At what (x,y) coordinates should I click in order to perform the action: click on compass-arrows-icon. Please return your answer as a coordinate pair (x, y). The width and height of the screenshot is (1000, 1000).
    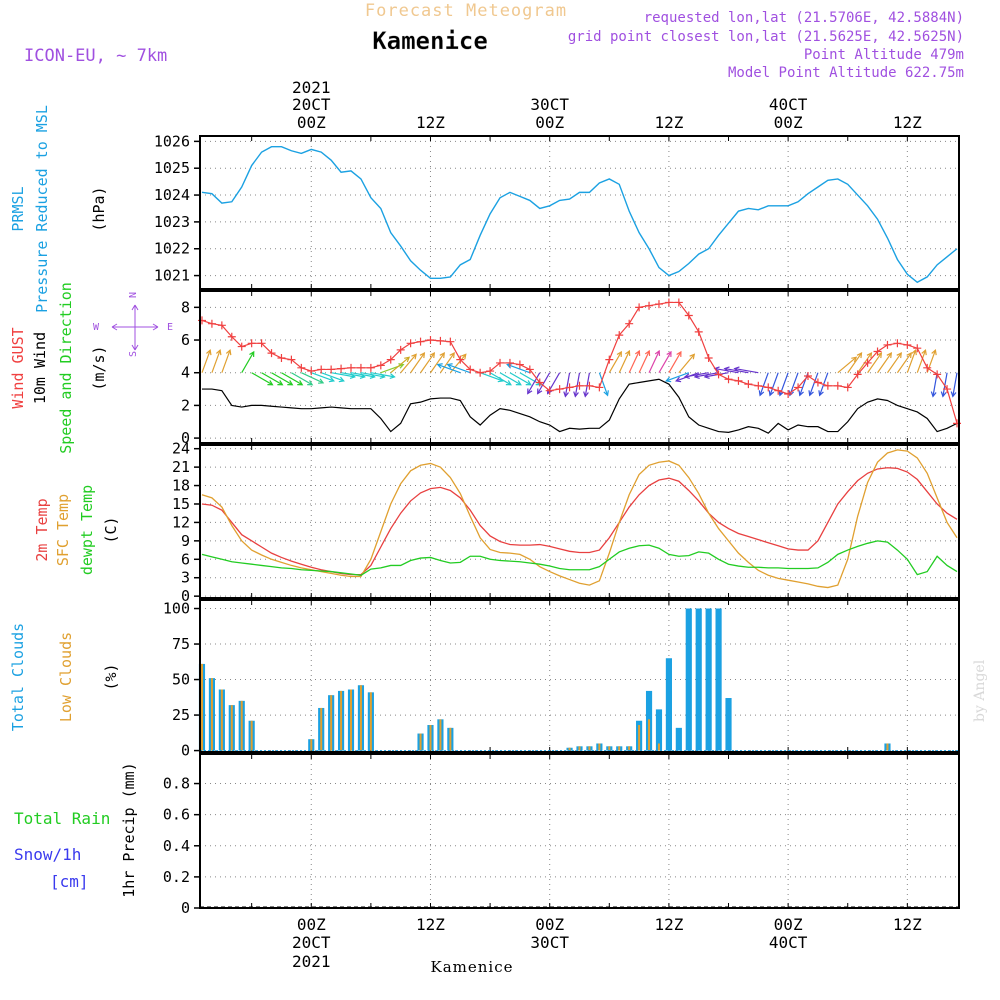
    Looking at the image, I should click on (135, 327).